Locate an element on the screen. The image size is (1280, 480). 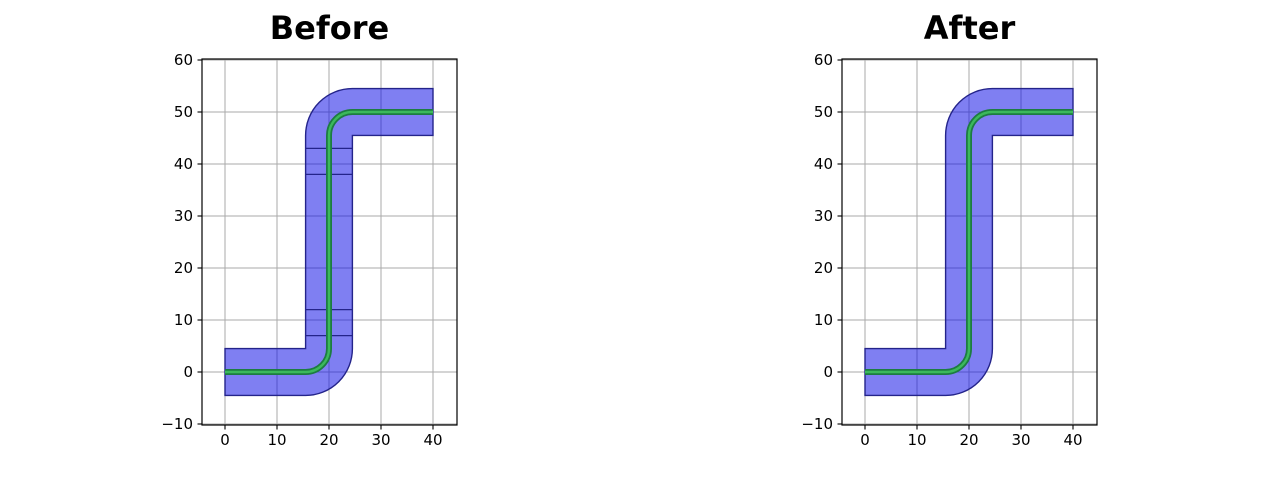
plot-title-before: Before is located at coordinates (329, 28).